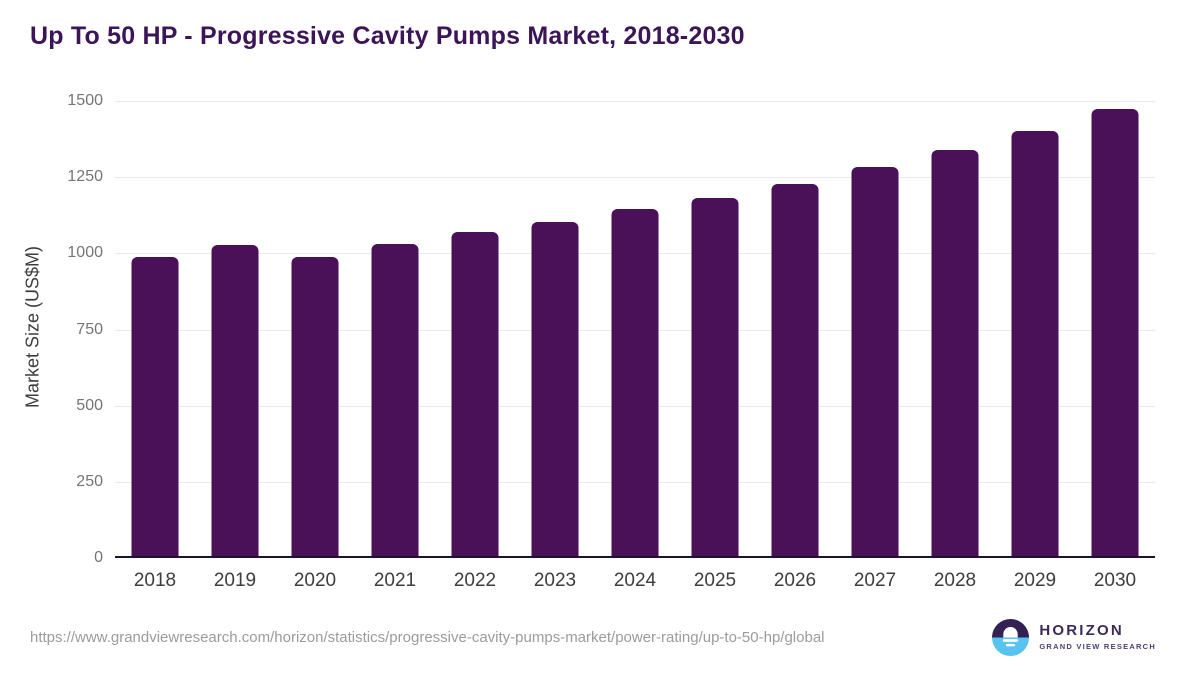  I want to click on x-tick-label-2030: 2030, so click(1115, 580).